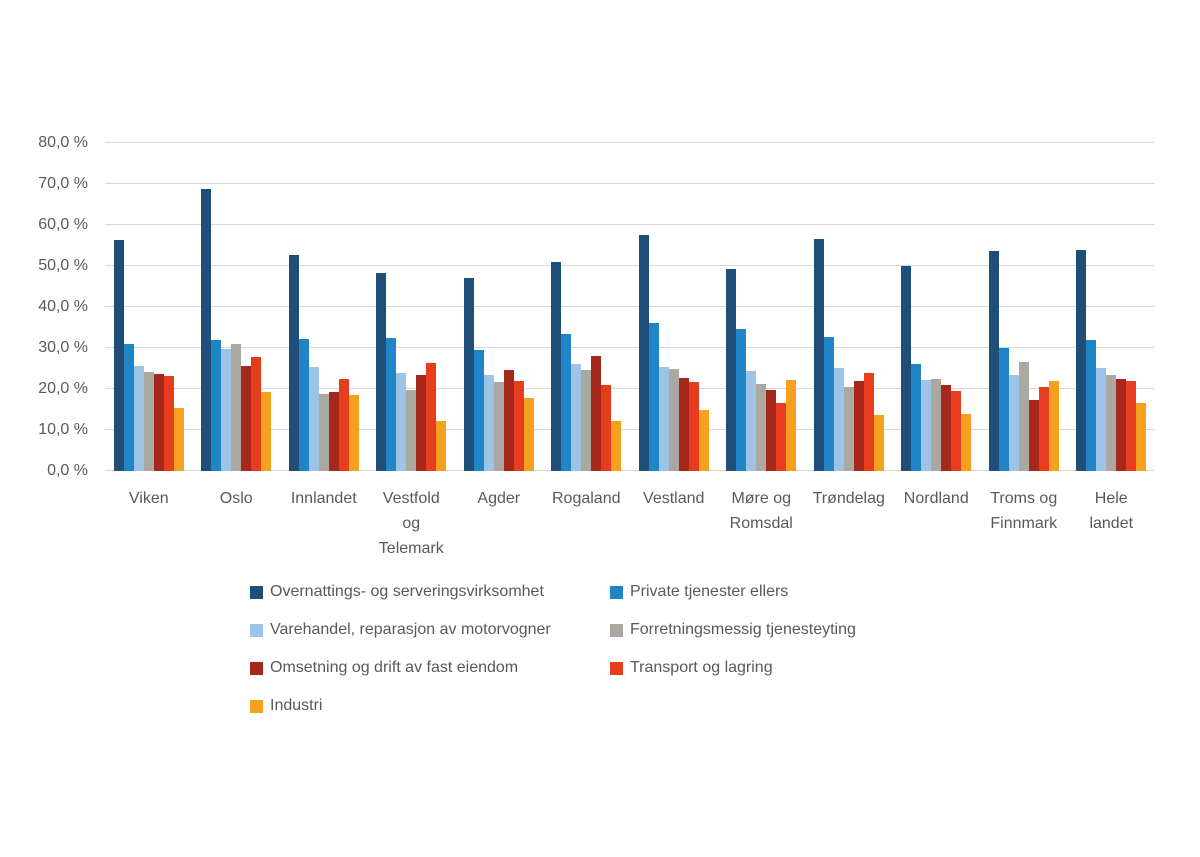 Image resolution: width=1200 pixels, height=857 pixels. What do you see at coordinates (849, 307) in the screenshot?
I see `bar-group-trøndelag` at bounding box center [849, 307].